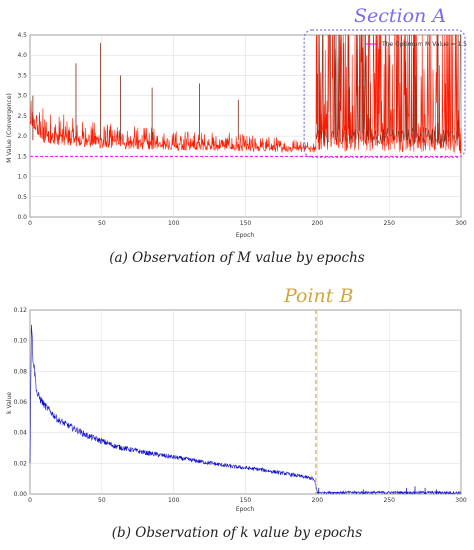  I want to click on y-tick-label: 4.0, so click(22, 55).